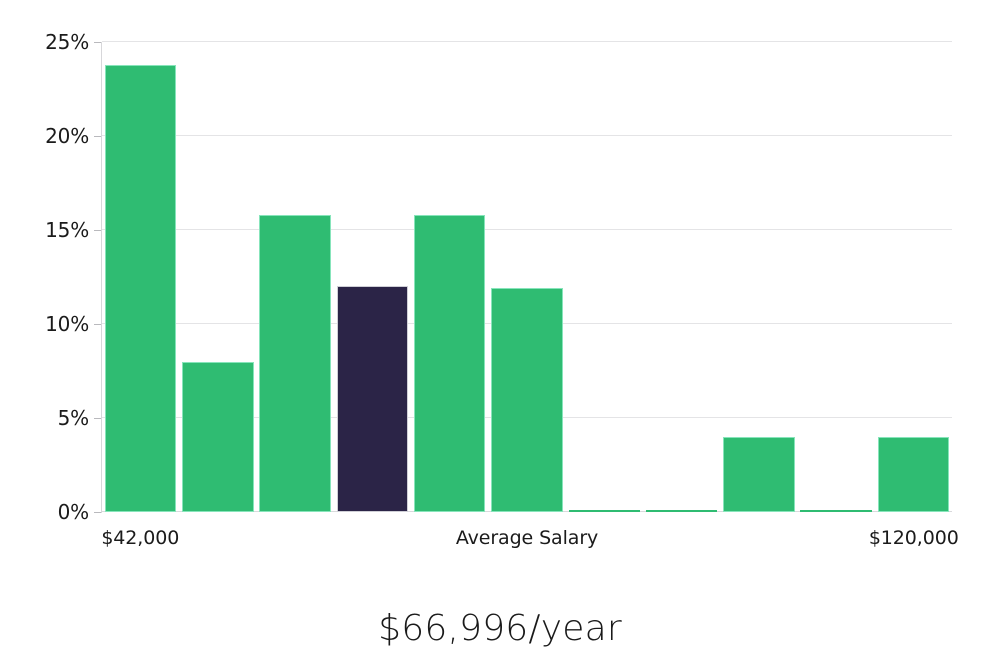 The image size is (1000, 660). Describe the element at coordinates (97, 418) in the screenshot. I see `y-tick-mark-5pct` at that location.